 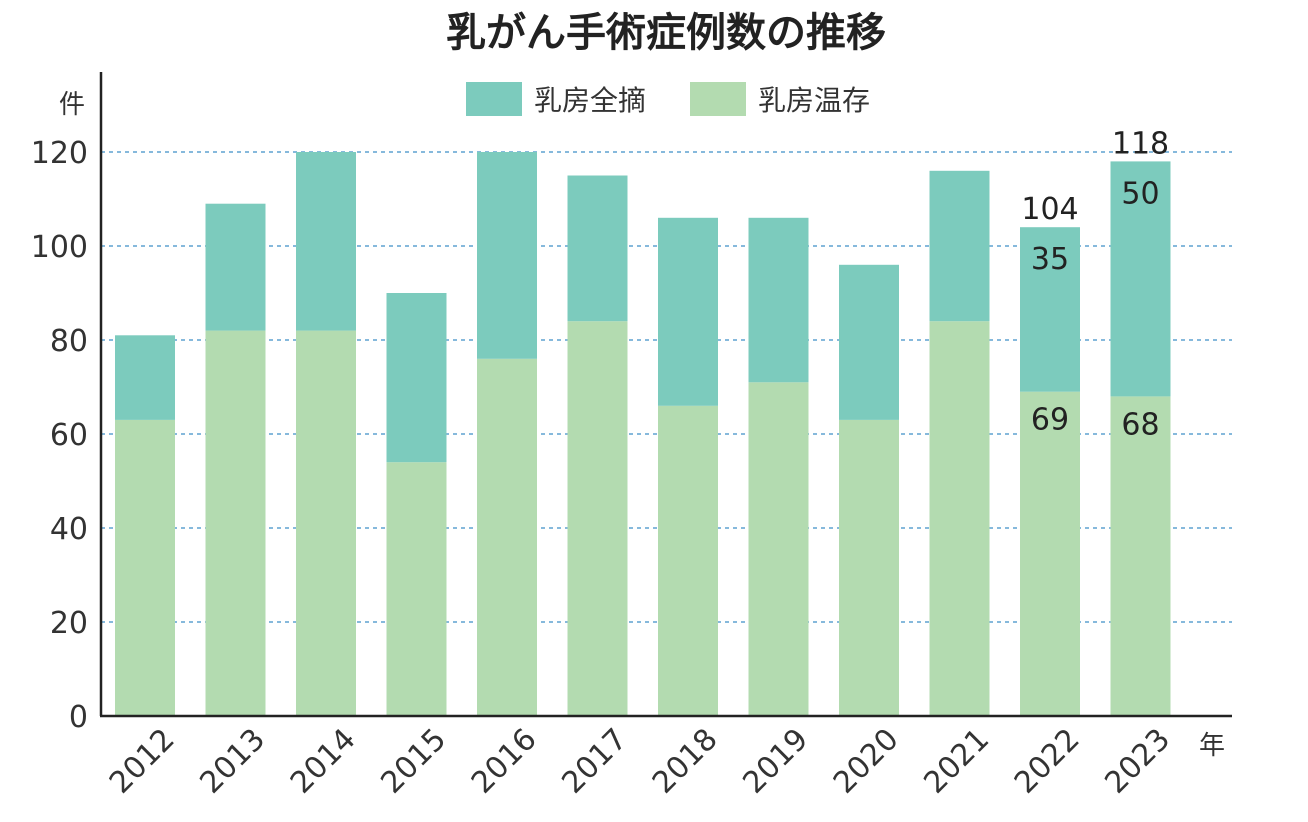 I want to click on total-label-2022: 104, so click(x=1049, y=209).